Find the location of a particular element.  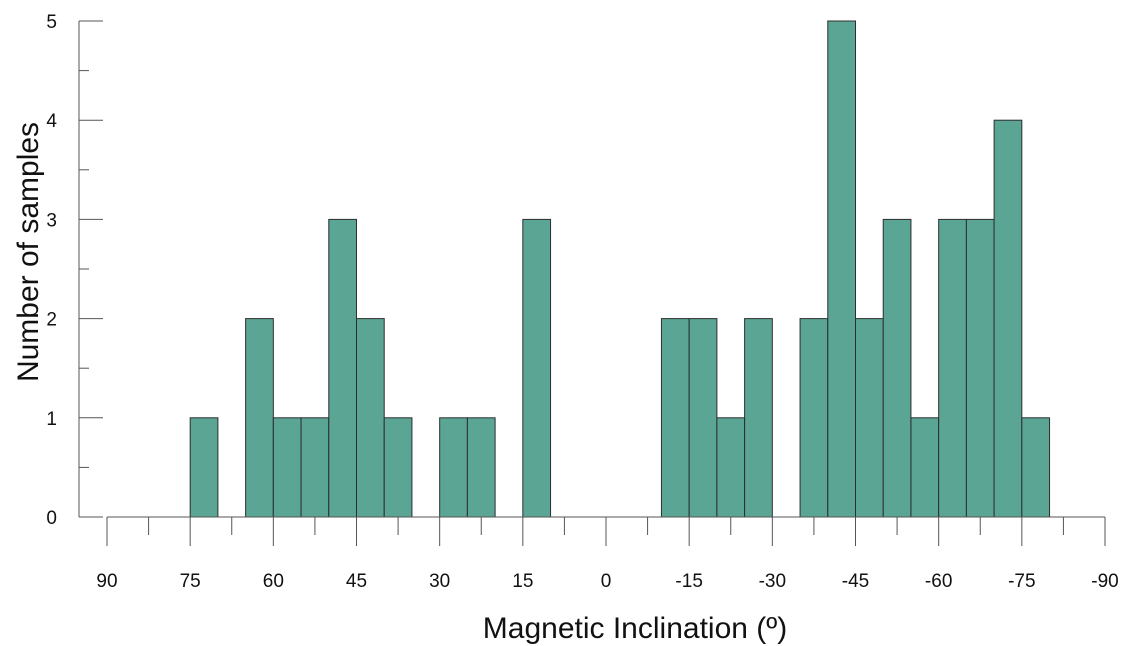

y-tick-label: 0 is located at coordinates (51, 518).